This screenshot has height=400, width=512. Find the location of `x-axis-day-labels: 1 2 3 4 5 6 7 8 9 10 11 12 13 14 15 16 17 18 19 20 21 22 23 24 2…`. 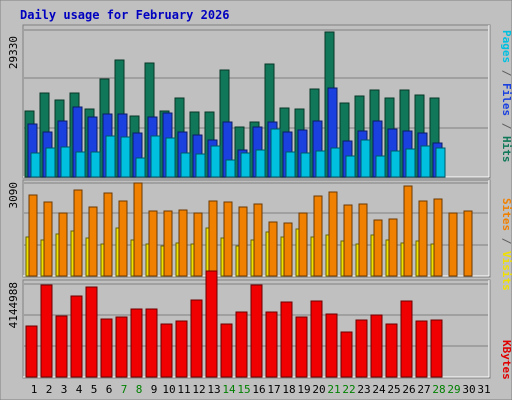

x-axis-day-labels: 1 2 3 4 5 6 7 8 9 10 11 12 13 14 15 16 17 18 19 20 21 22 23 24 2… is located at coordinates (261, 389).